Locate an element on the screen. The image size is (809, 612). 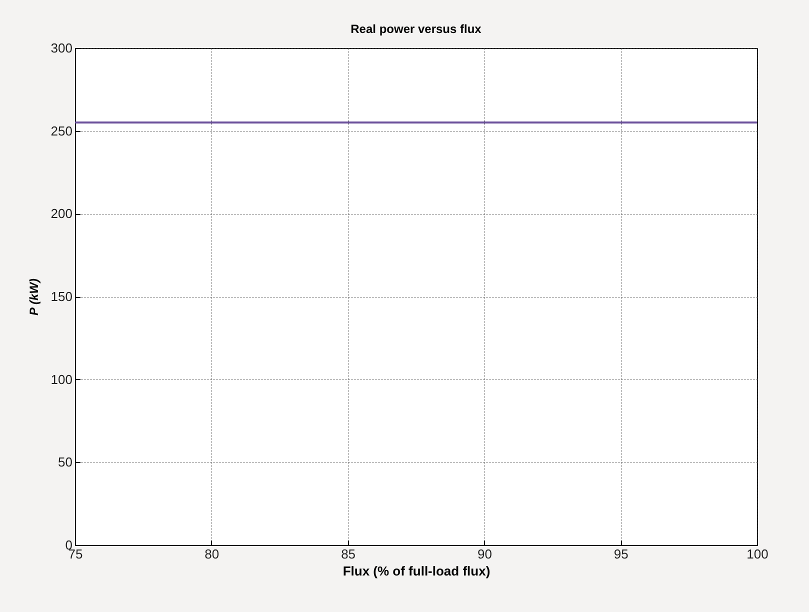
y-tick-label: 300 is located at coordinates (61, 48).